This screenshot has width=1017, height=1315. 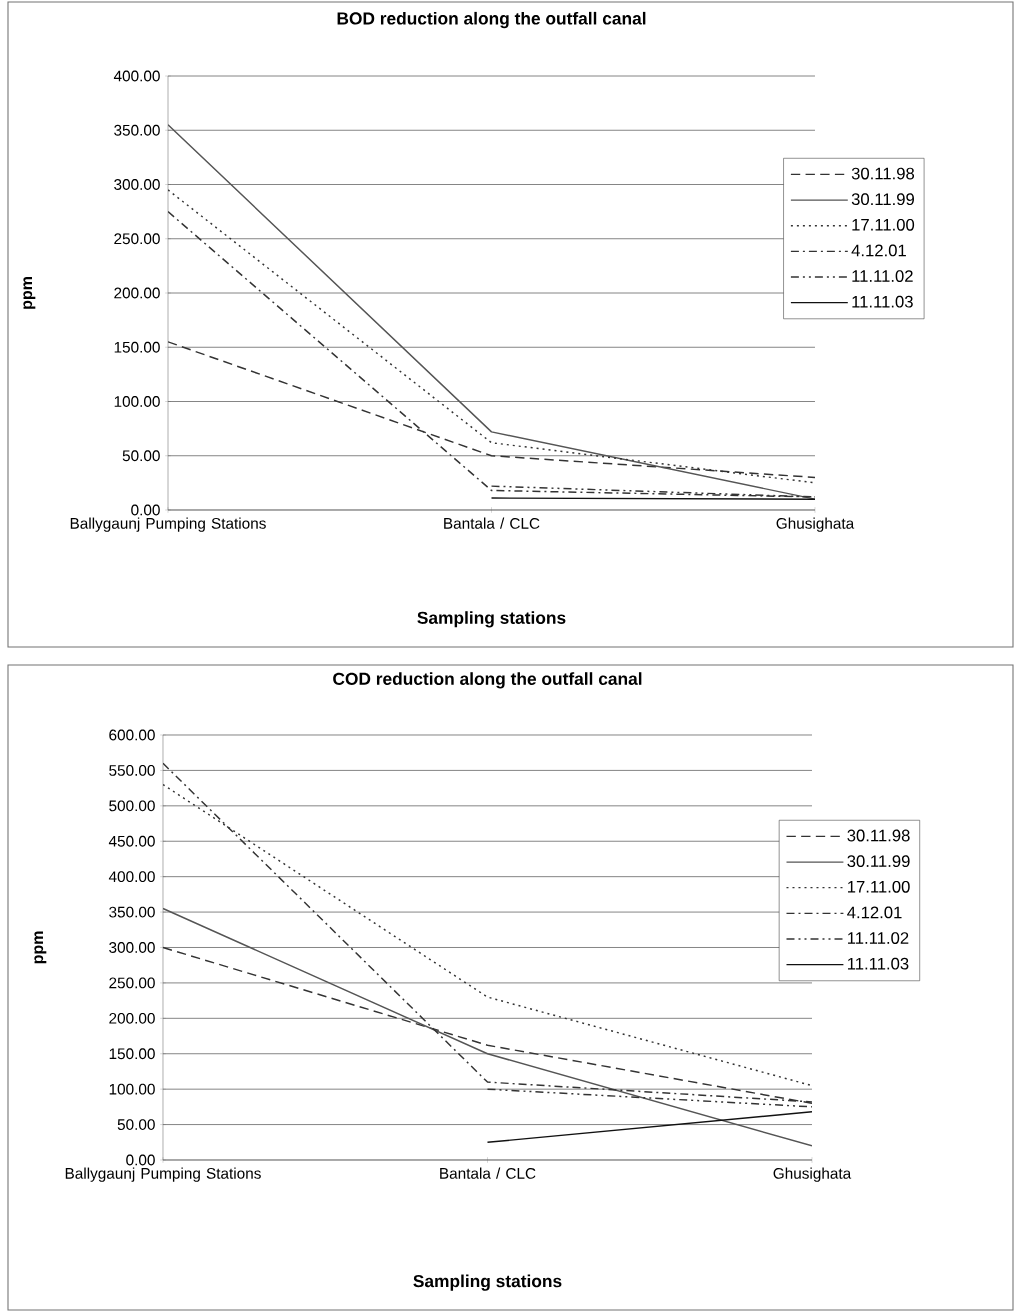 I want to click on y-tick-label: 550.00, so click(x=132, y=770).